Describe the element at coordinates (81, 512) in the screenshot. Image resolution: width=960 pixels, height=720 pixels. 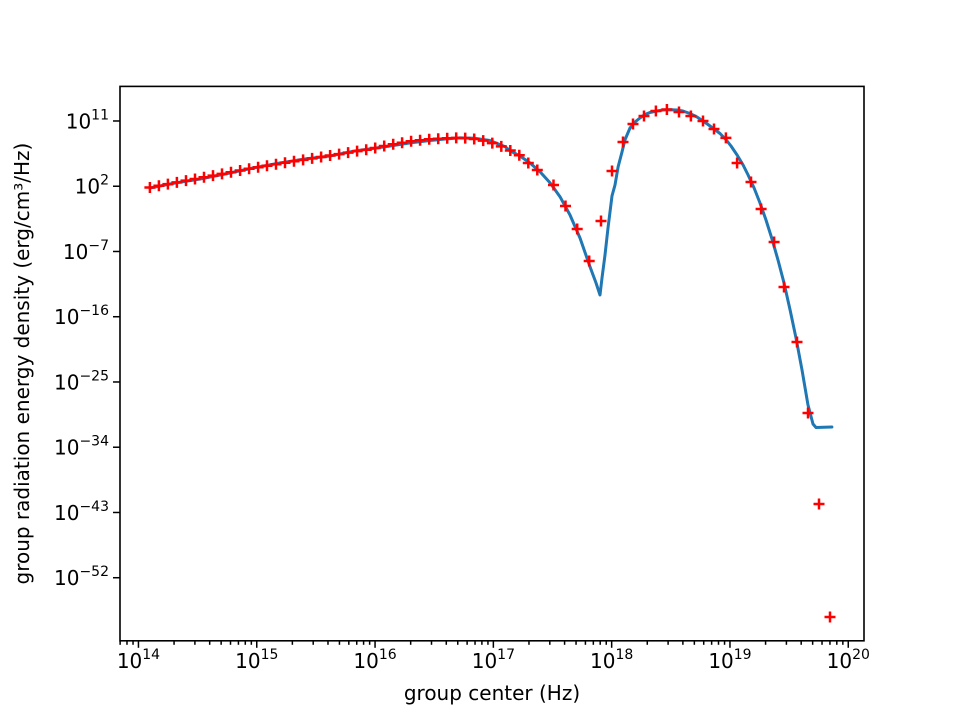
I see `y-tick-label: 10⁻⁴³` at that location.